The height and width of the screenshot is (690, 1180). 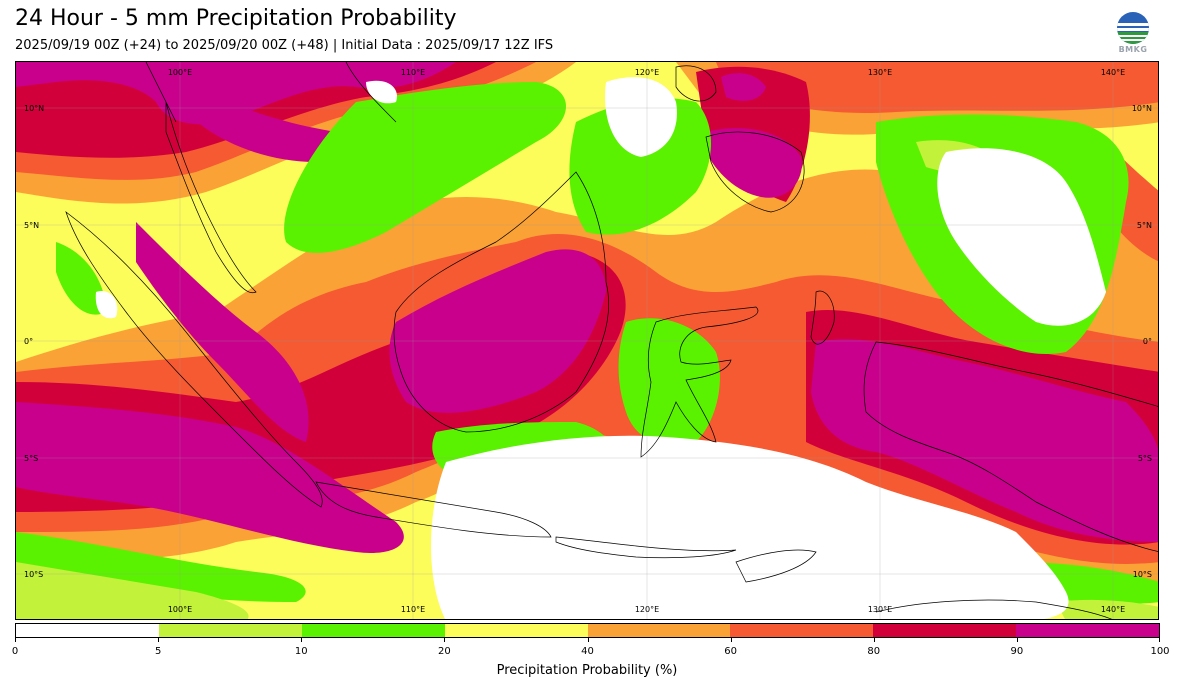 I want to click on bmkg-logo: BMKG, so click(x=1133, y=33).